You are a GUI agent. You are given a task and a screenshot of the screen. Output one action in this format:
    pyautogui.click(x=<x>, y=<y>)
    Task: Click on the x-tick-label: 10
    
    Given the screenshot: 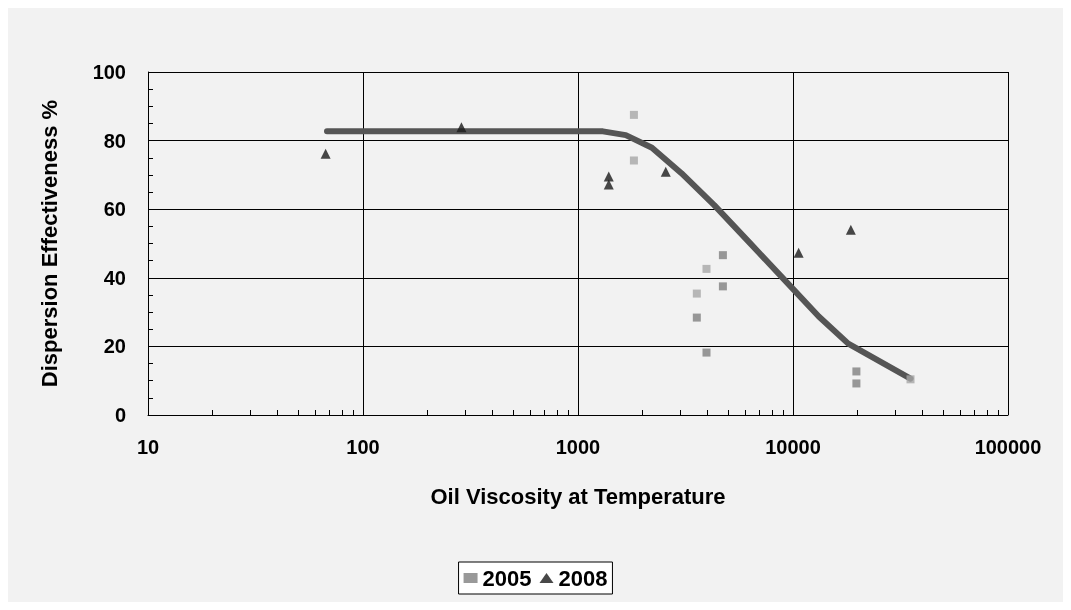 What is the action you would take?
    pyautogui.click(x=148, y=447)
    